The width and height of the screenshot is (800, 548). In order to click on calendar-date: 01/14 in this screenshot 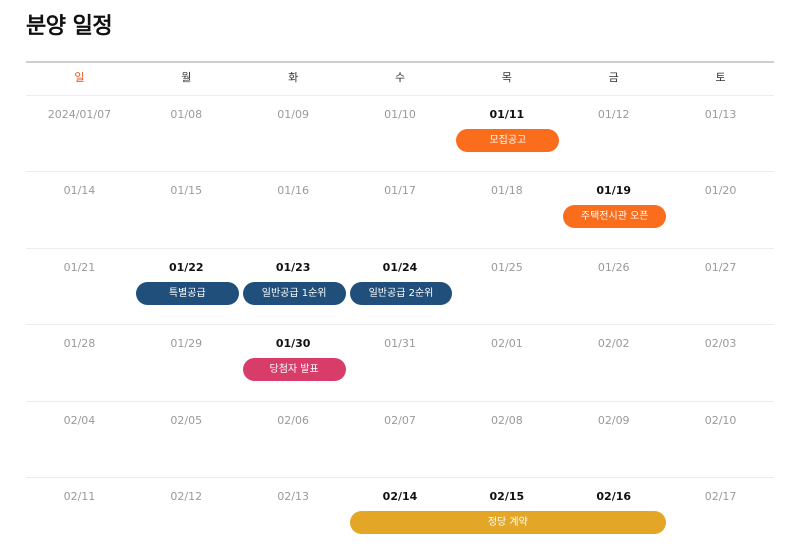, I will do `click(79, 191)`.